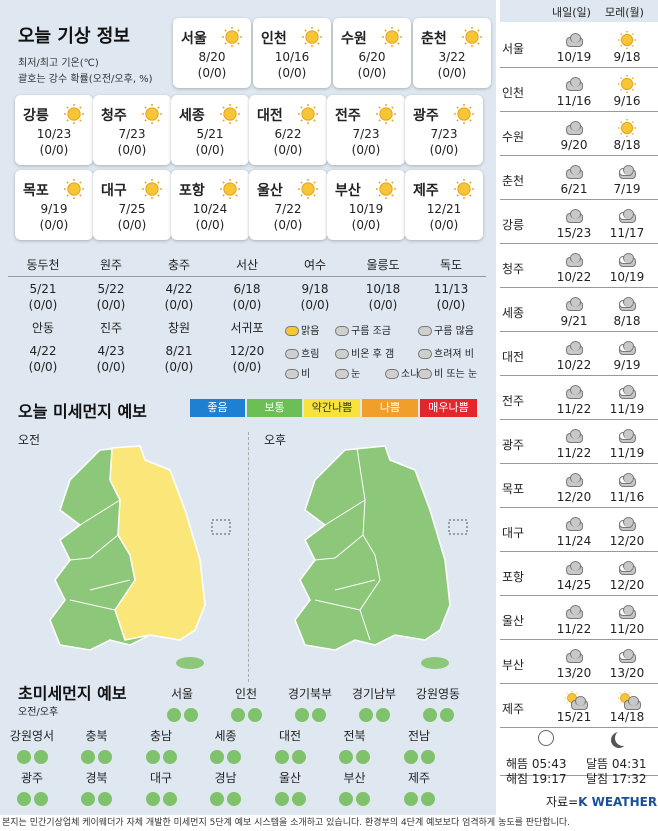 This screenshot has width=658, height=831. Describe the element at coordinates (226, 787) in the screenshot. I see `fine-dust-city: 경남` at that location.